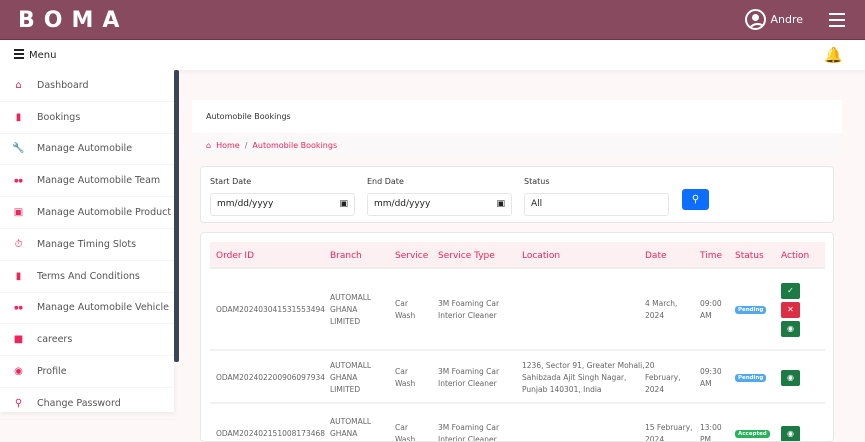 This screenshot has height=442, width=865. What do you see at coordinates (669, 427) in the screenshot?
I see `date-cell-line: 15 February,` at bounding box center [669, 427].